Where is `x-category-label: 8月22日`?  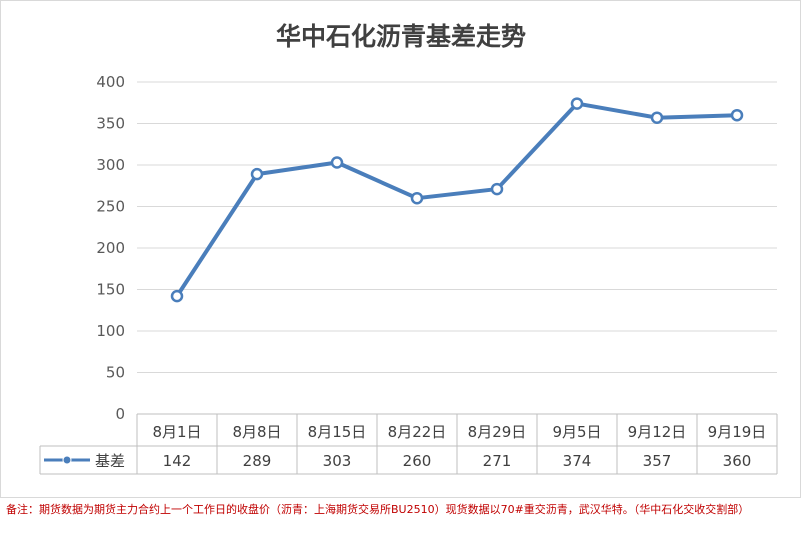 x-category-label: 8月22日 is located at coordinates (417, 432).